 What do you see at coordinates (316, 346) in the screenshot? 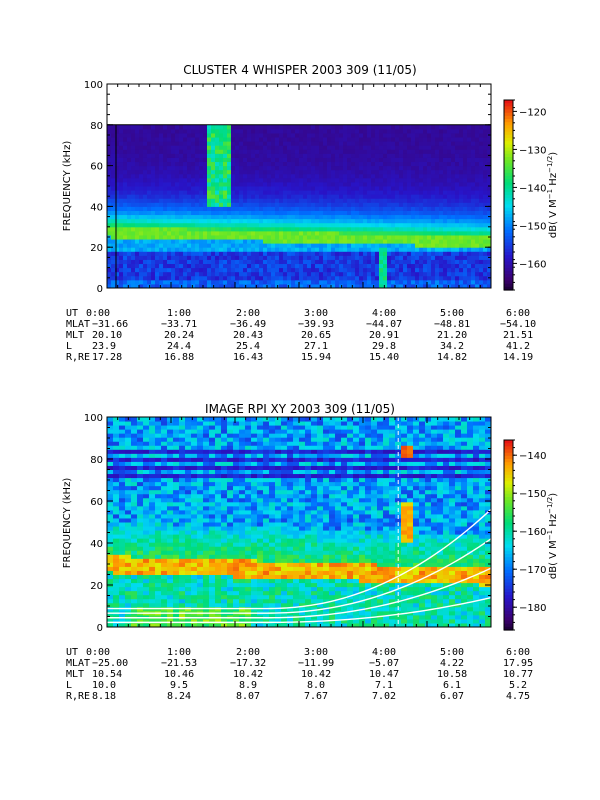
I see `ephemeris-value: 27.1` at bounding box center [316, 346].